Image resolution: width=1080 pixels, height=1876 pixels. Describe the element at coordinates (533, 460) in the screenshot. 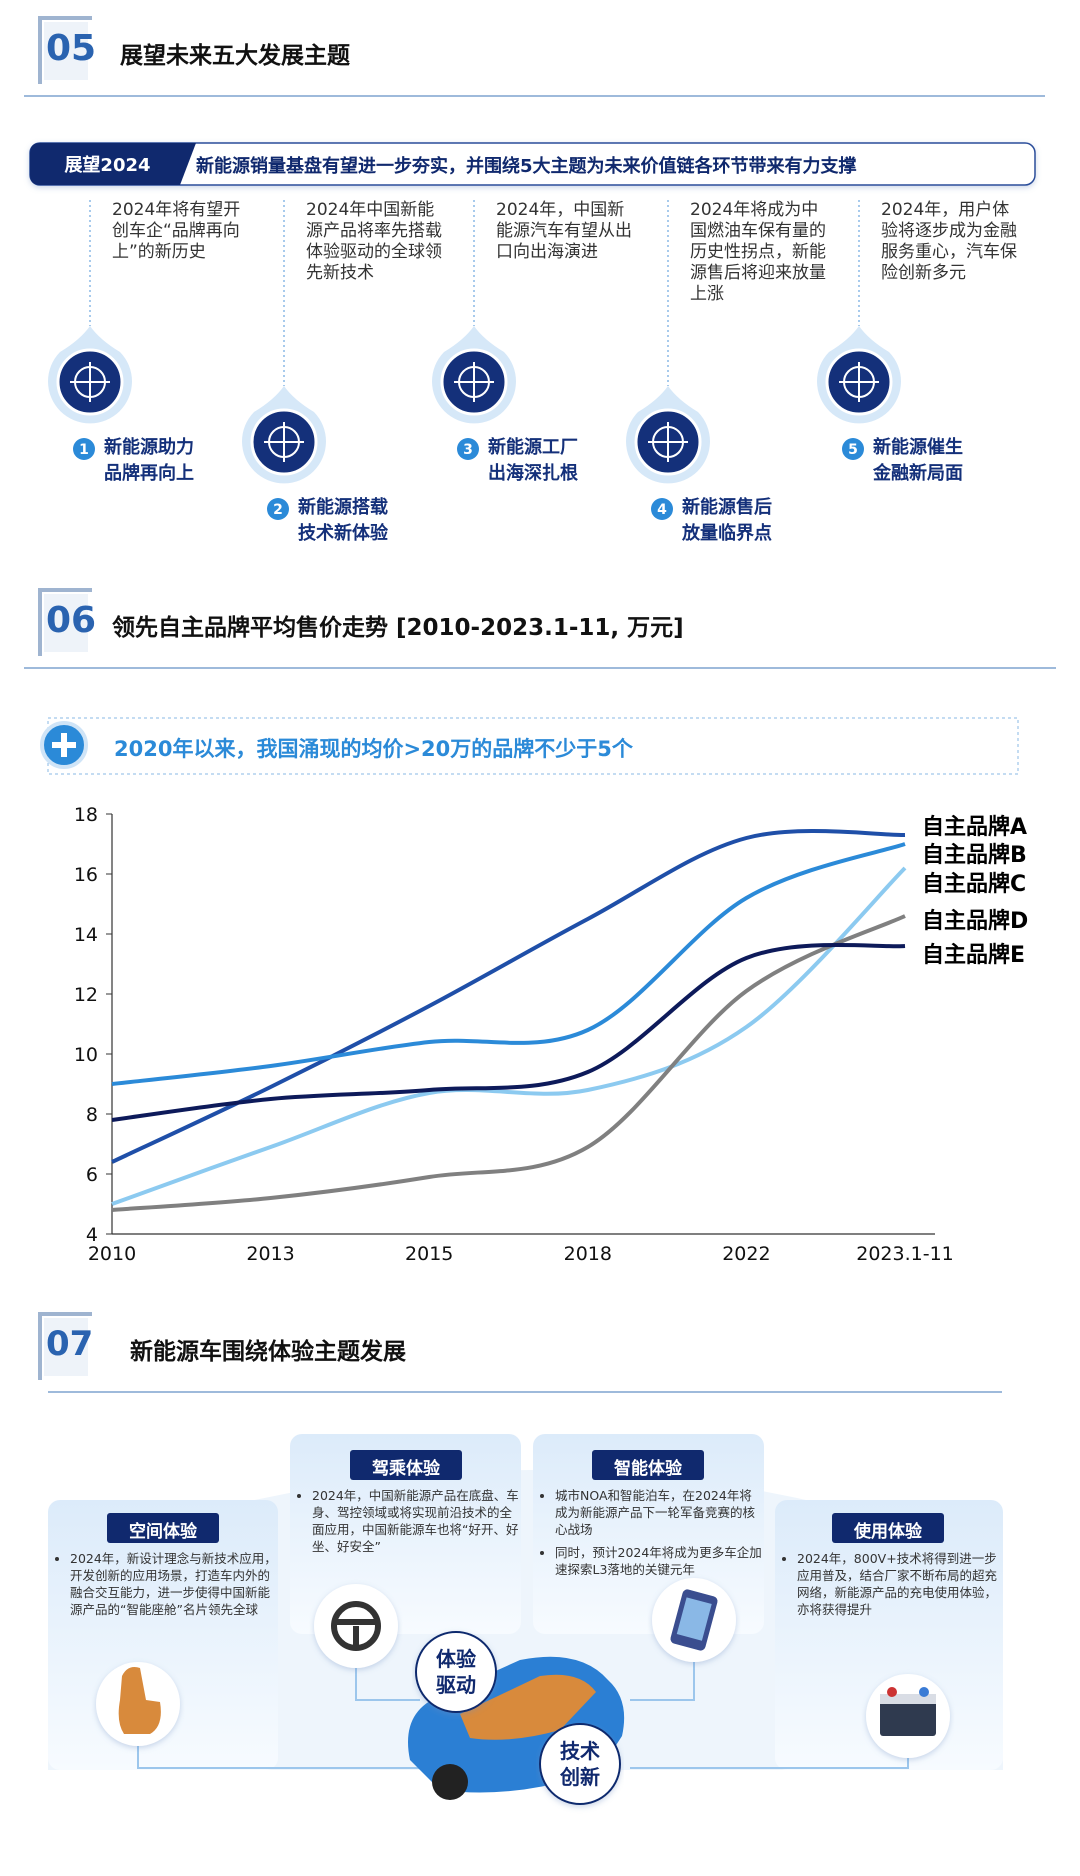

I see `theme-name: 新能源工厂出海深扎根` at that location.